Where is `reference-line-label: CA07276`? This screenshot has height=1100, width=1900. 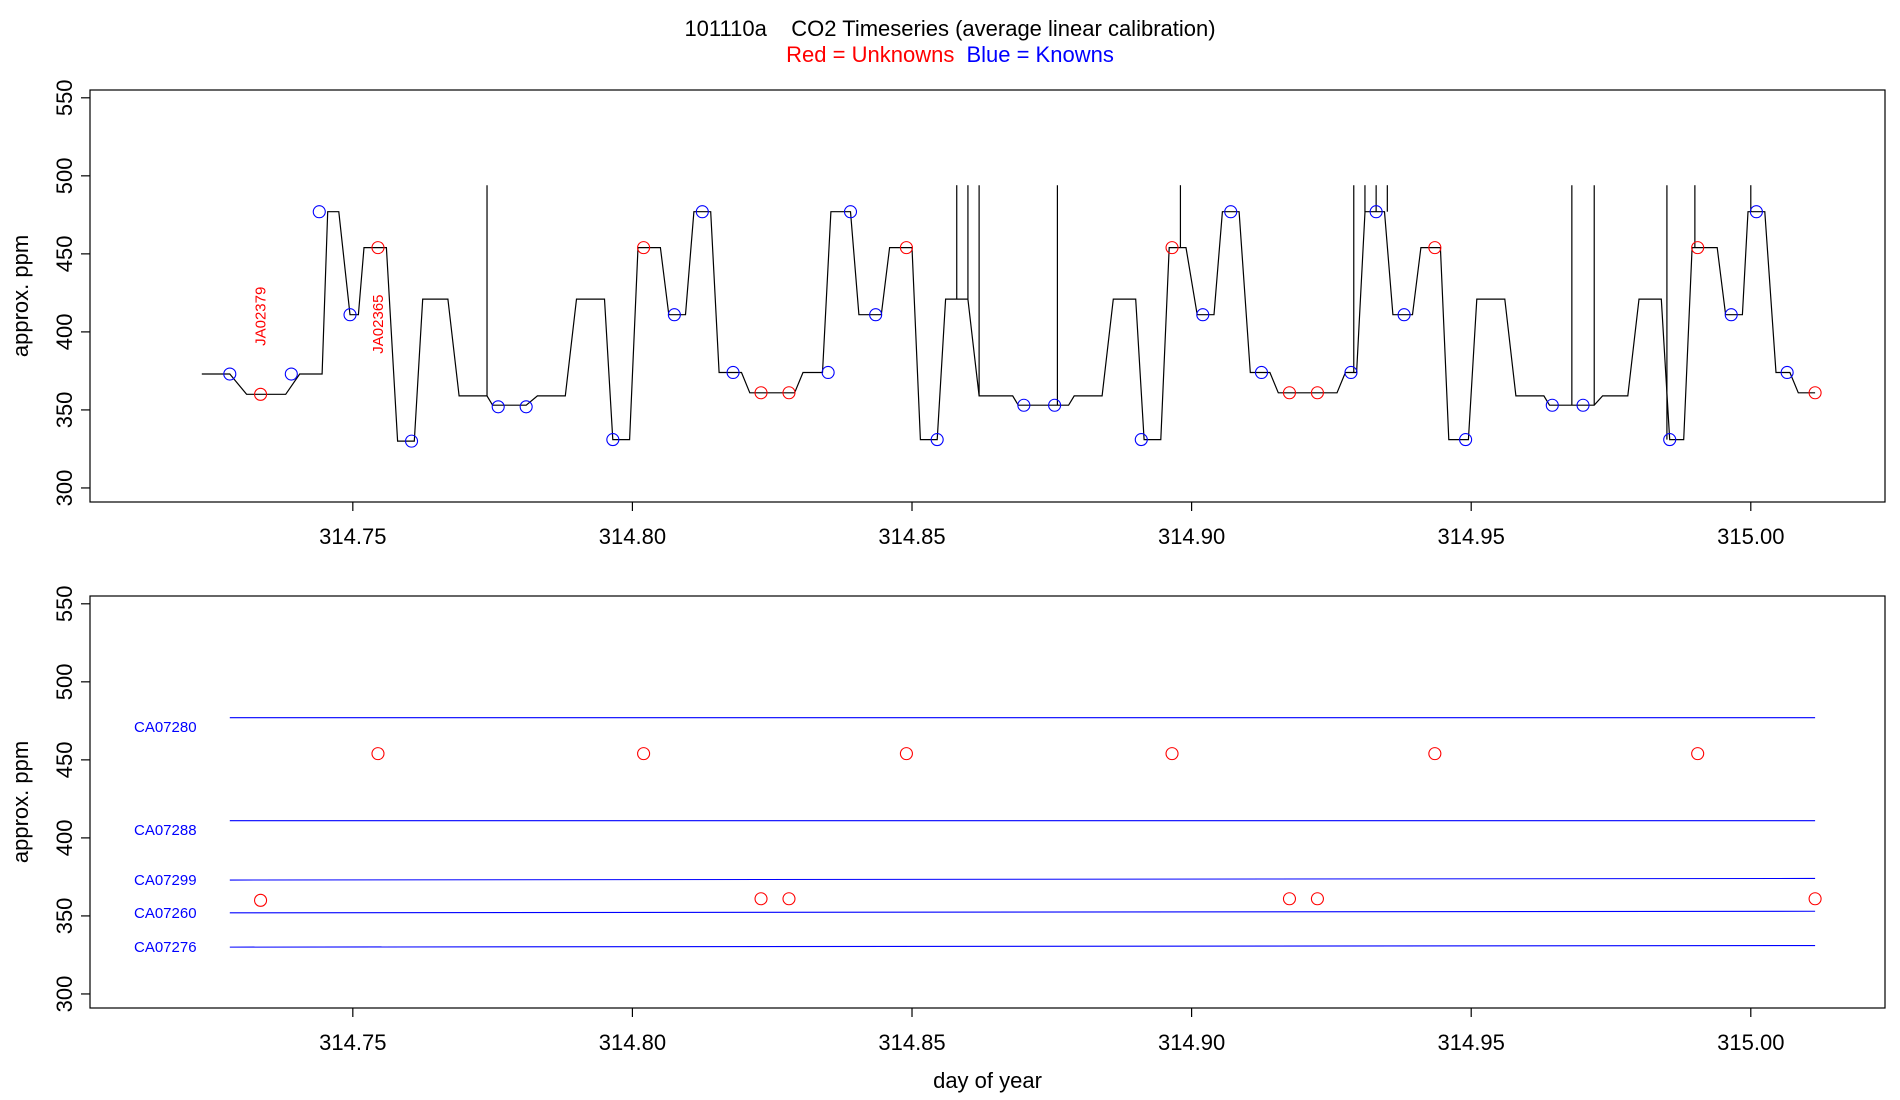
reference-line-label: CA07276 is located at coordinates (165, 947).